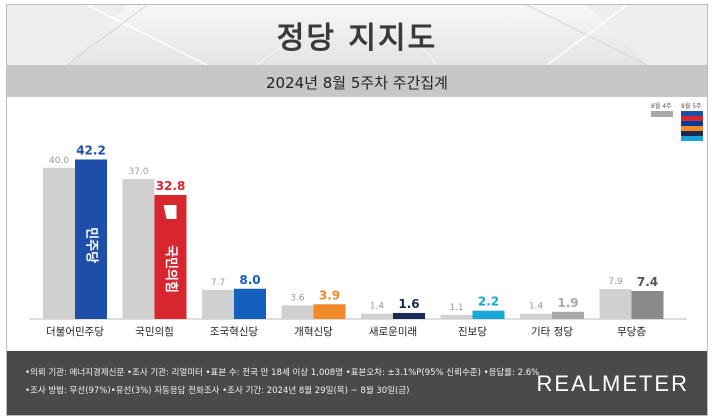 Image resolution: width=712 pixels, height=419 pixels. I want to click on subtitle: 2024년 8월 5주차 주간집계, so click(357, 83).